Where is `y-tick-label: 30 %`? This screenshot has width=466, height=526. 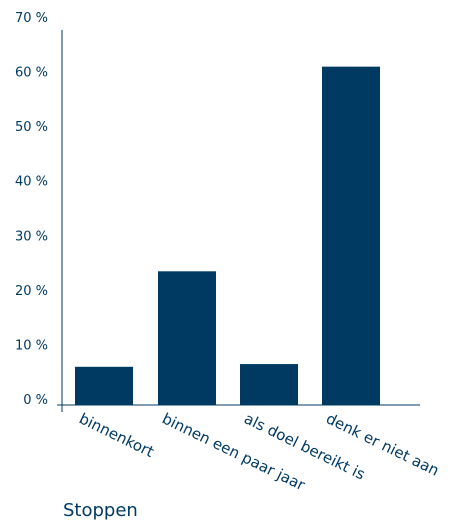 y-tick-label: 30 % is located at coordinates (31, 236).